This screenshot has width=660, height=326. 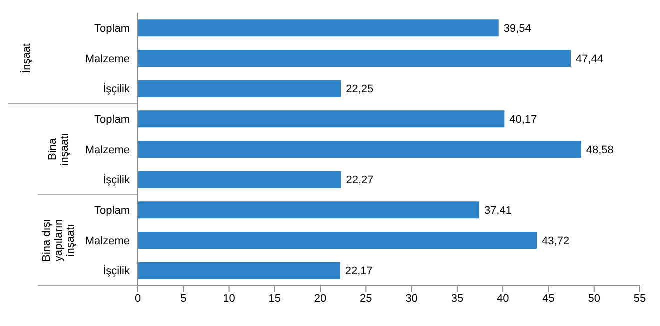 What do you see at coordinates (600, 150) in the screenshot?
I see `data-label: 48,58` at bounding box center [600, 150].